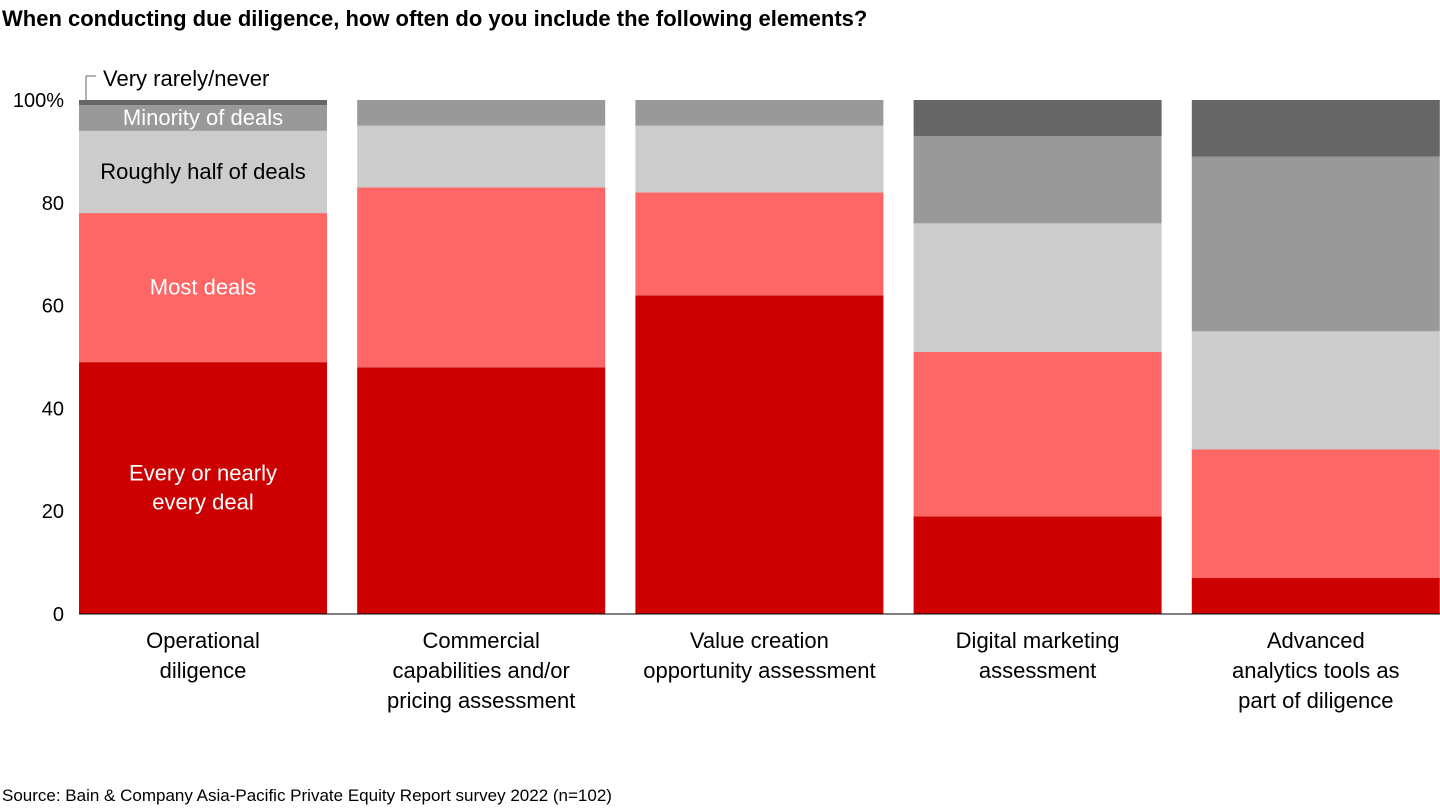 The image size is (1440, 810). Describe the element at coordinates (90, 87) in the screenshot. I see `callout-leader-line` at that location.